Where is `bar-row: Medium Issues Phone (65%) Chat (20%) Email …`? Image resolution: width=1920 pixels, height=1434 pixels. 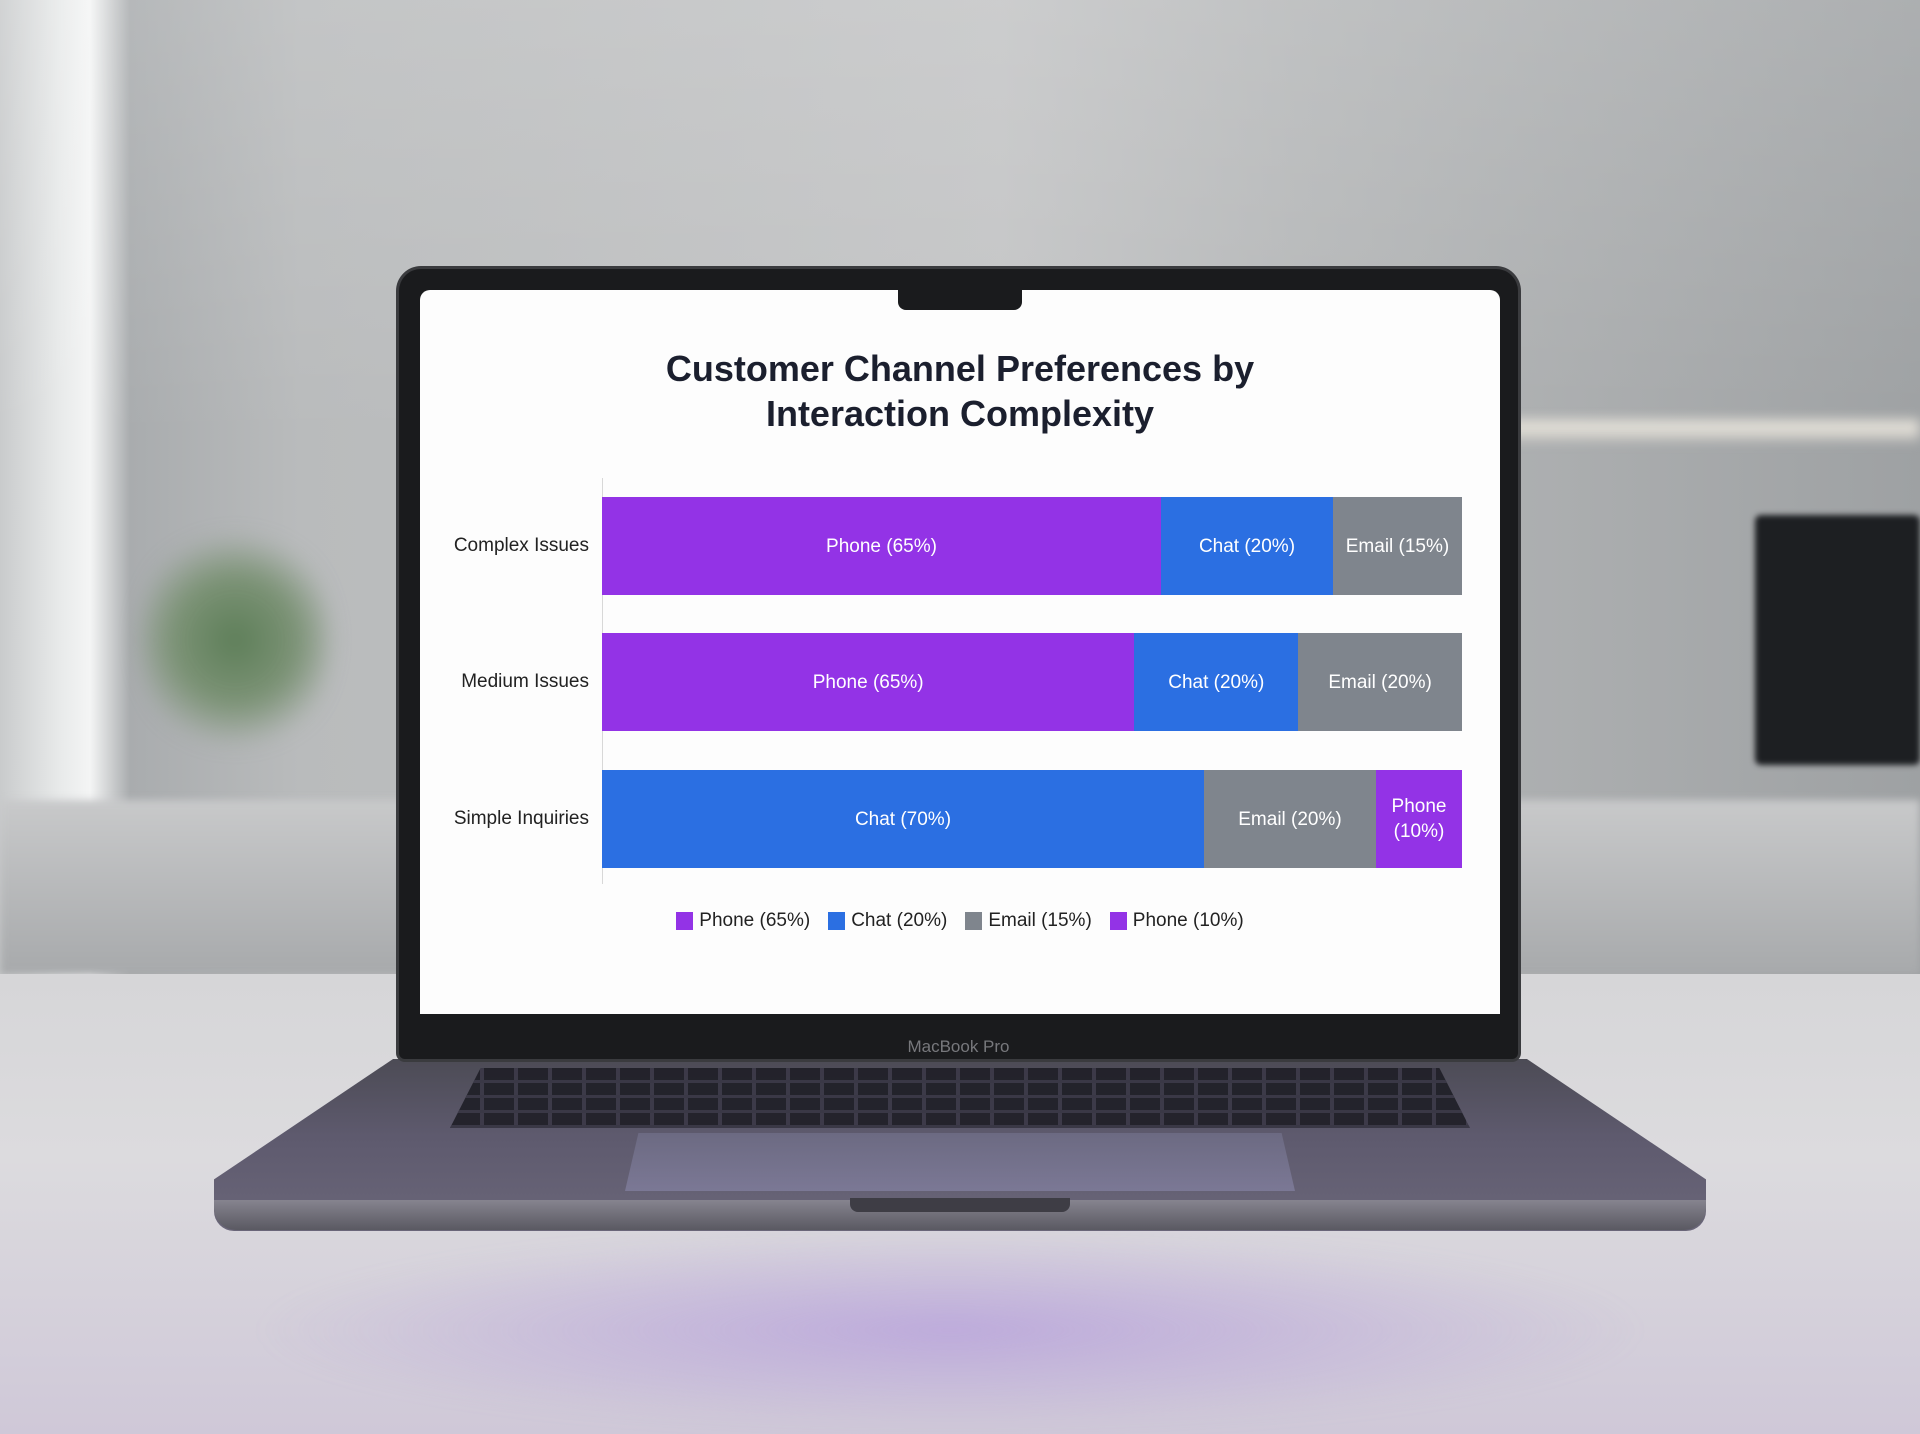 bar-row: Medium Issues Phone (65%) Chat (20%) Email … is located at coordinates (960, 682).